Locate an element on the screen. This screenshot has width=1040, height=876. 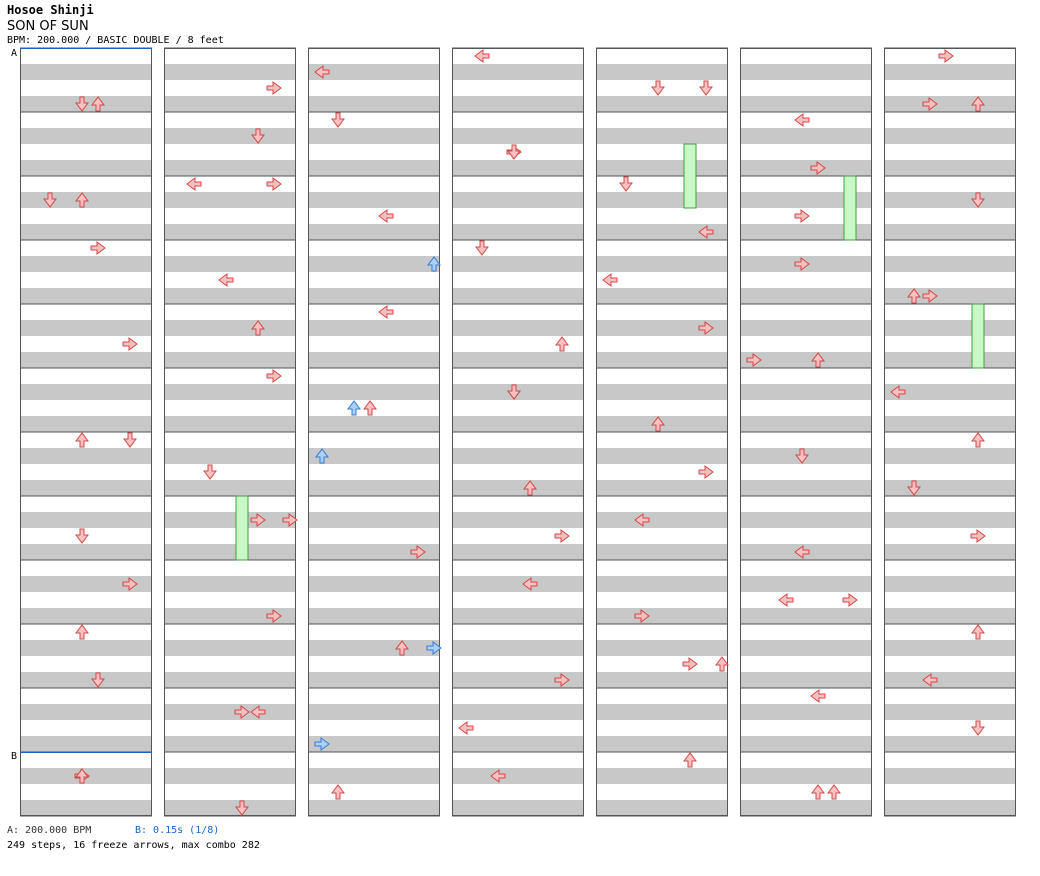
song-artist: Hosoe Shinji is located at coordinates (50, 10).